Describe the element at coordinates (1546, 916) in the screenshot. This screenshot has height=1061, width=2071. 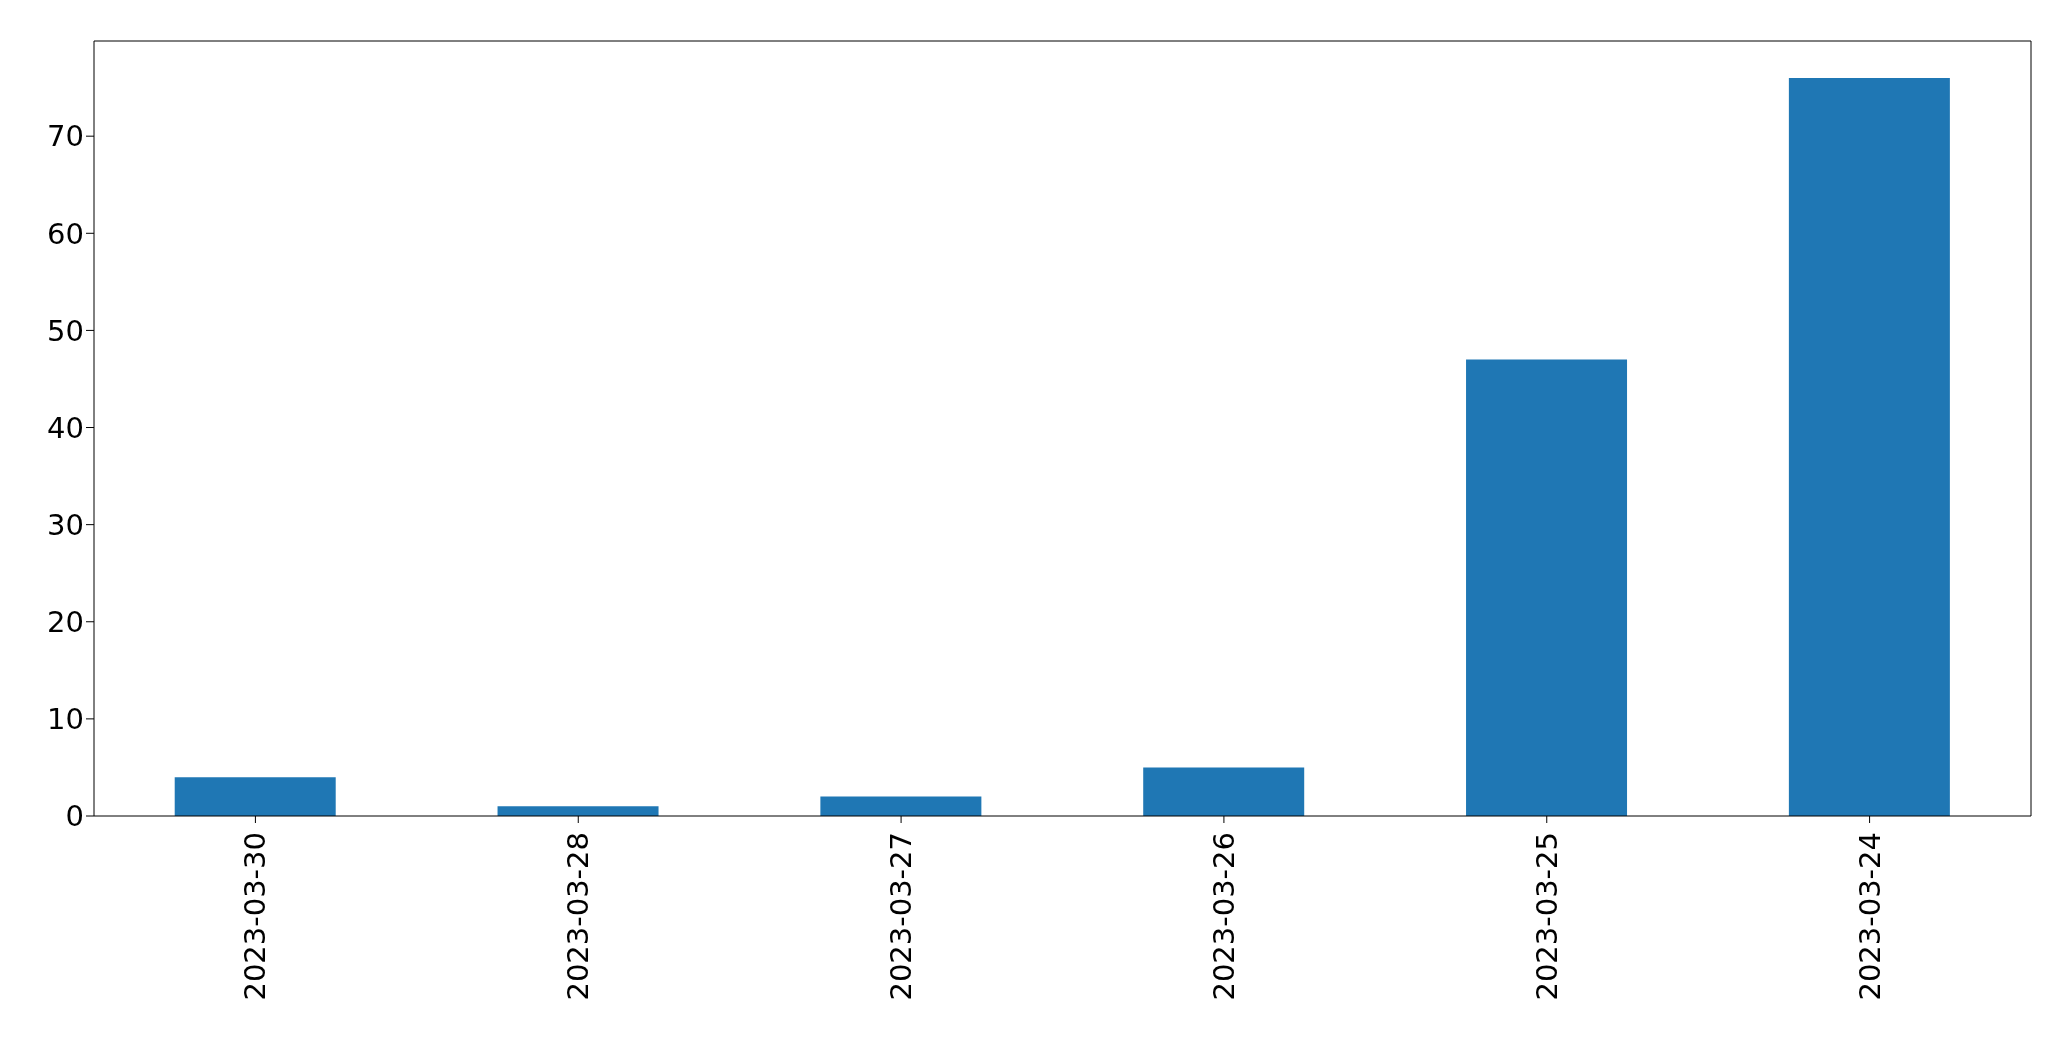
I see `x-tick-label: 2023-03-25` at that location.